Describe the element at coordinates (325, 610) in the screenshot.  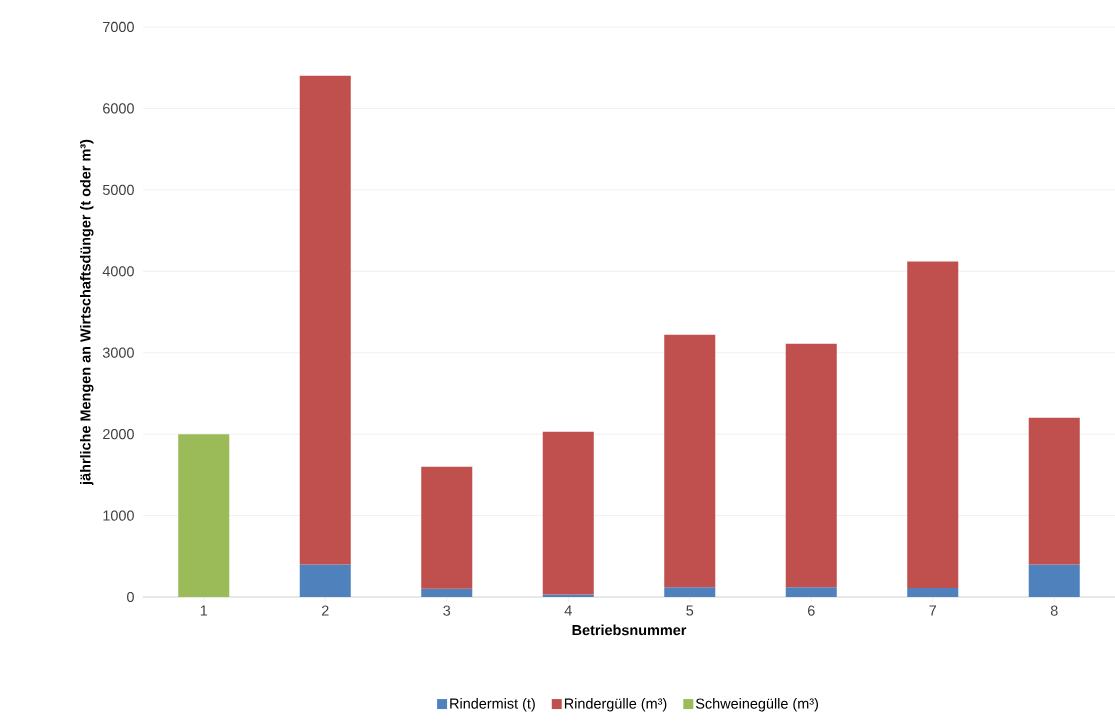
I see `x-tick-label: 2` at that location.